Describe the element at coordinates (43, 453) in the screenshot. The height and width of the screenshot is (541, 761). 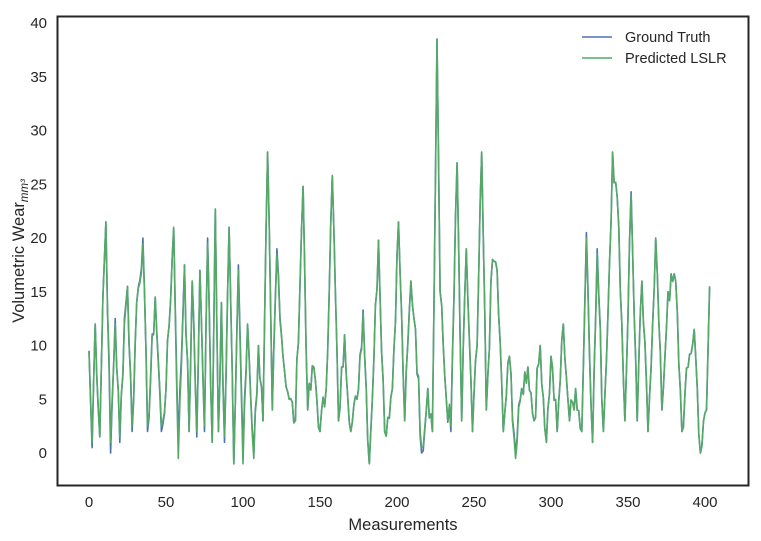
I see `y-tick-label: 0` at that location.